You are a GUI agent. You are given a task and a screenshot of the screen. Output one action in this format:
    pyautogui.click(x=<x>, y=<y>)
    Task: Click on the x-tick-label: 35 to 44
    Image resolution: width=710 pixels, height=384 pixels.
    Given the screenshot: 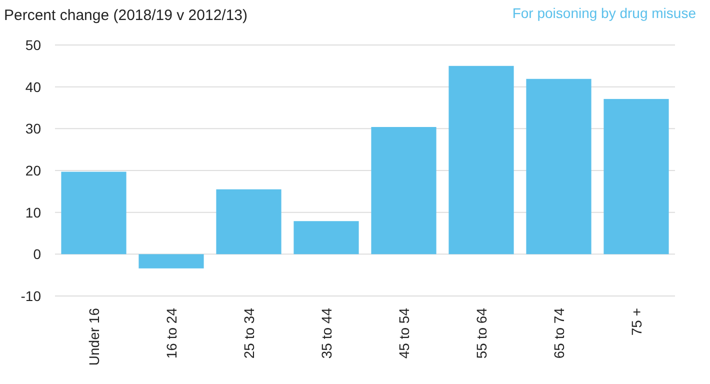 What is the action you would take?
    pyautogui.click(x=326, y=333)
    